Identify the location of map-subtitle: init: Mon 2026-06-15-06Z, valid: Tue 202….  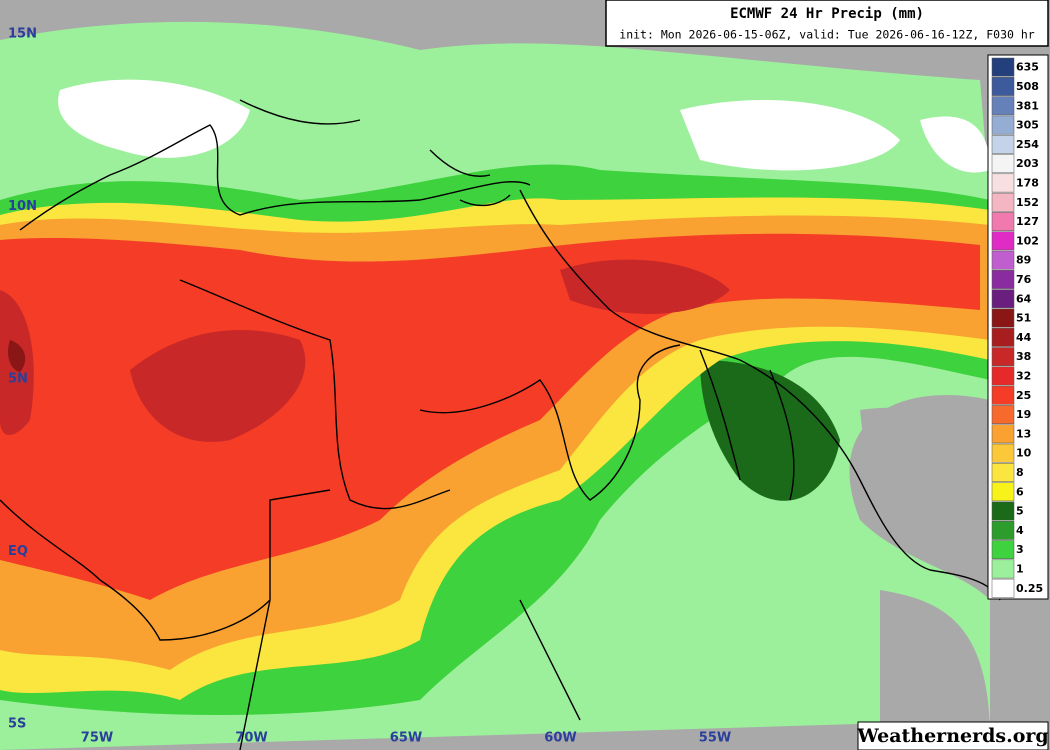
(826, 35).